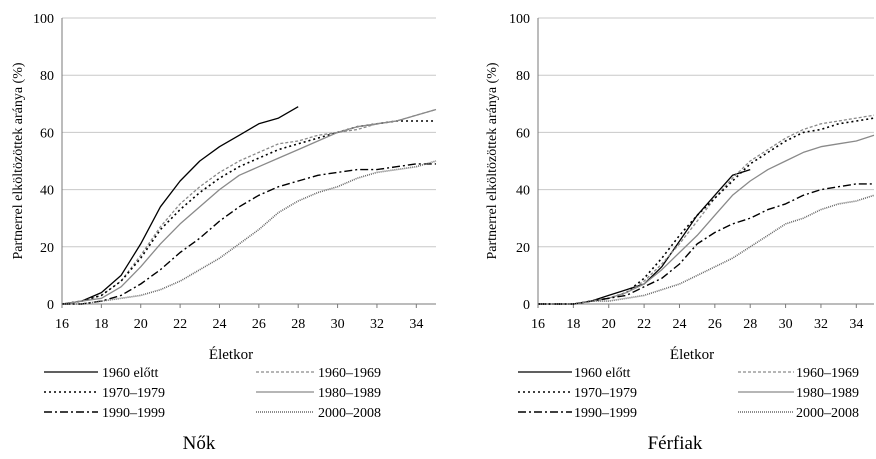 The image size is (876, 459). What do you see at coordinates (675, 443) in the screenshot?
I see `panel-caption: Férfiak` at bounding box center [675, 443].